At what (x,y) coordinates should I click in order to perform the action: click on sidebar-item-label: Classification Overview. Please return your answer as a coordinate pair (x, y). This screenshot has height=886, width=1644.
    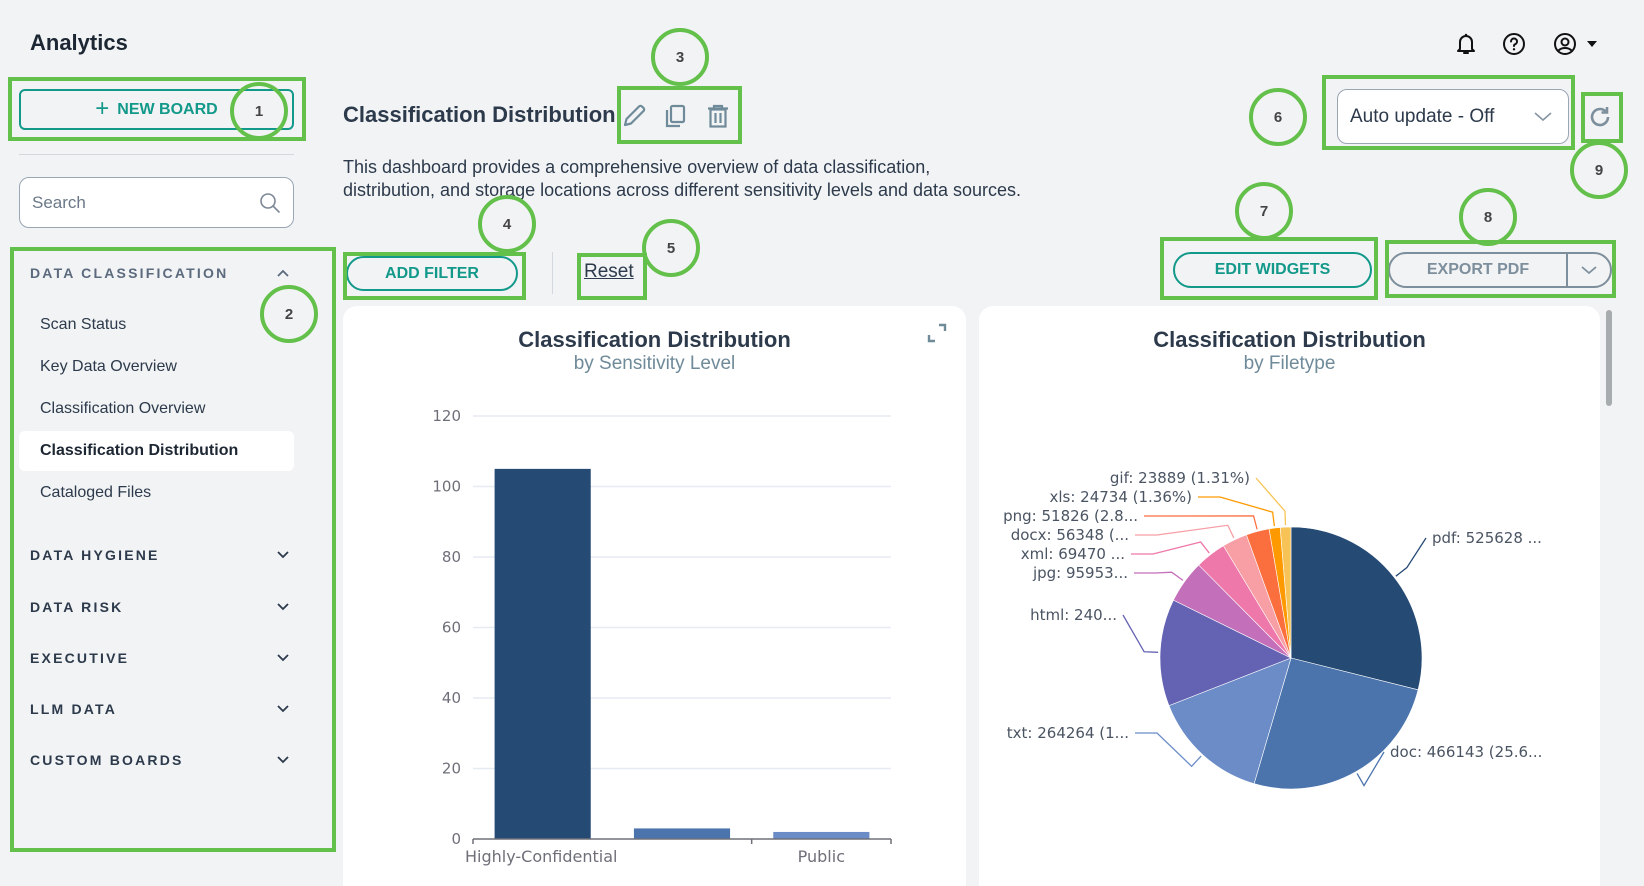
    Looking at the image, I should click on (123, 408).